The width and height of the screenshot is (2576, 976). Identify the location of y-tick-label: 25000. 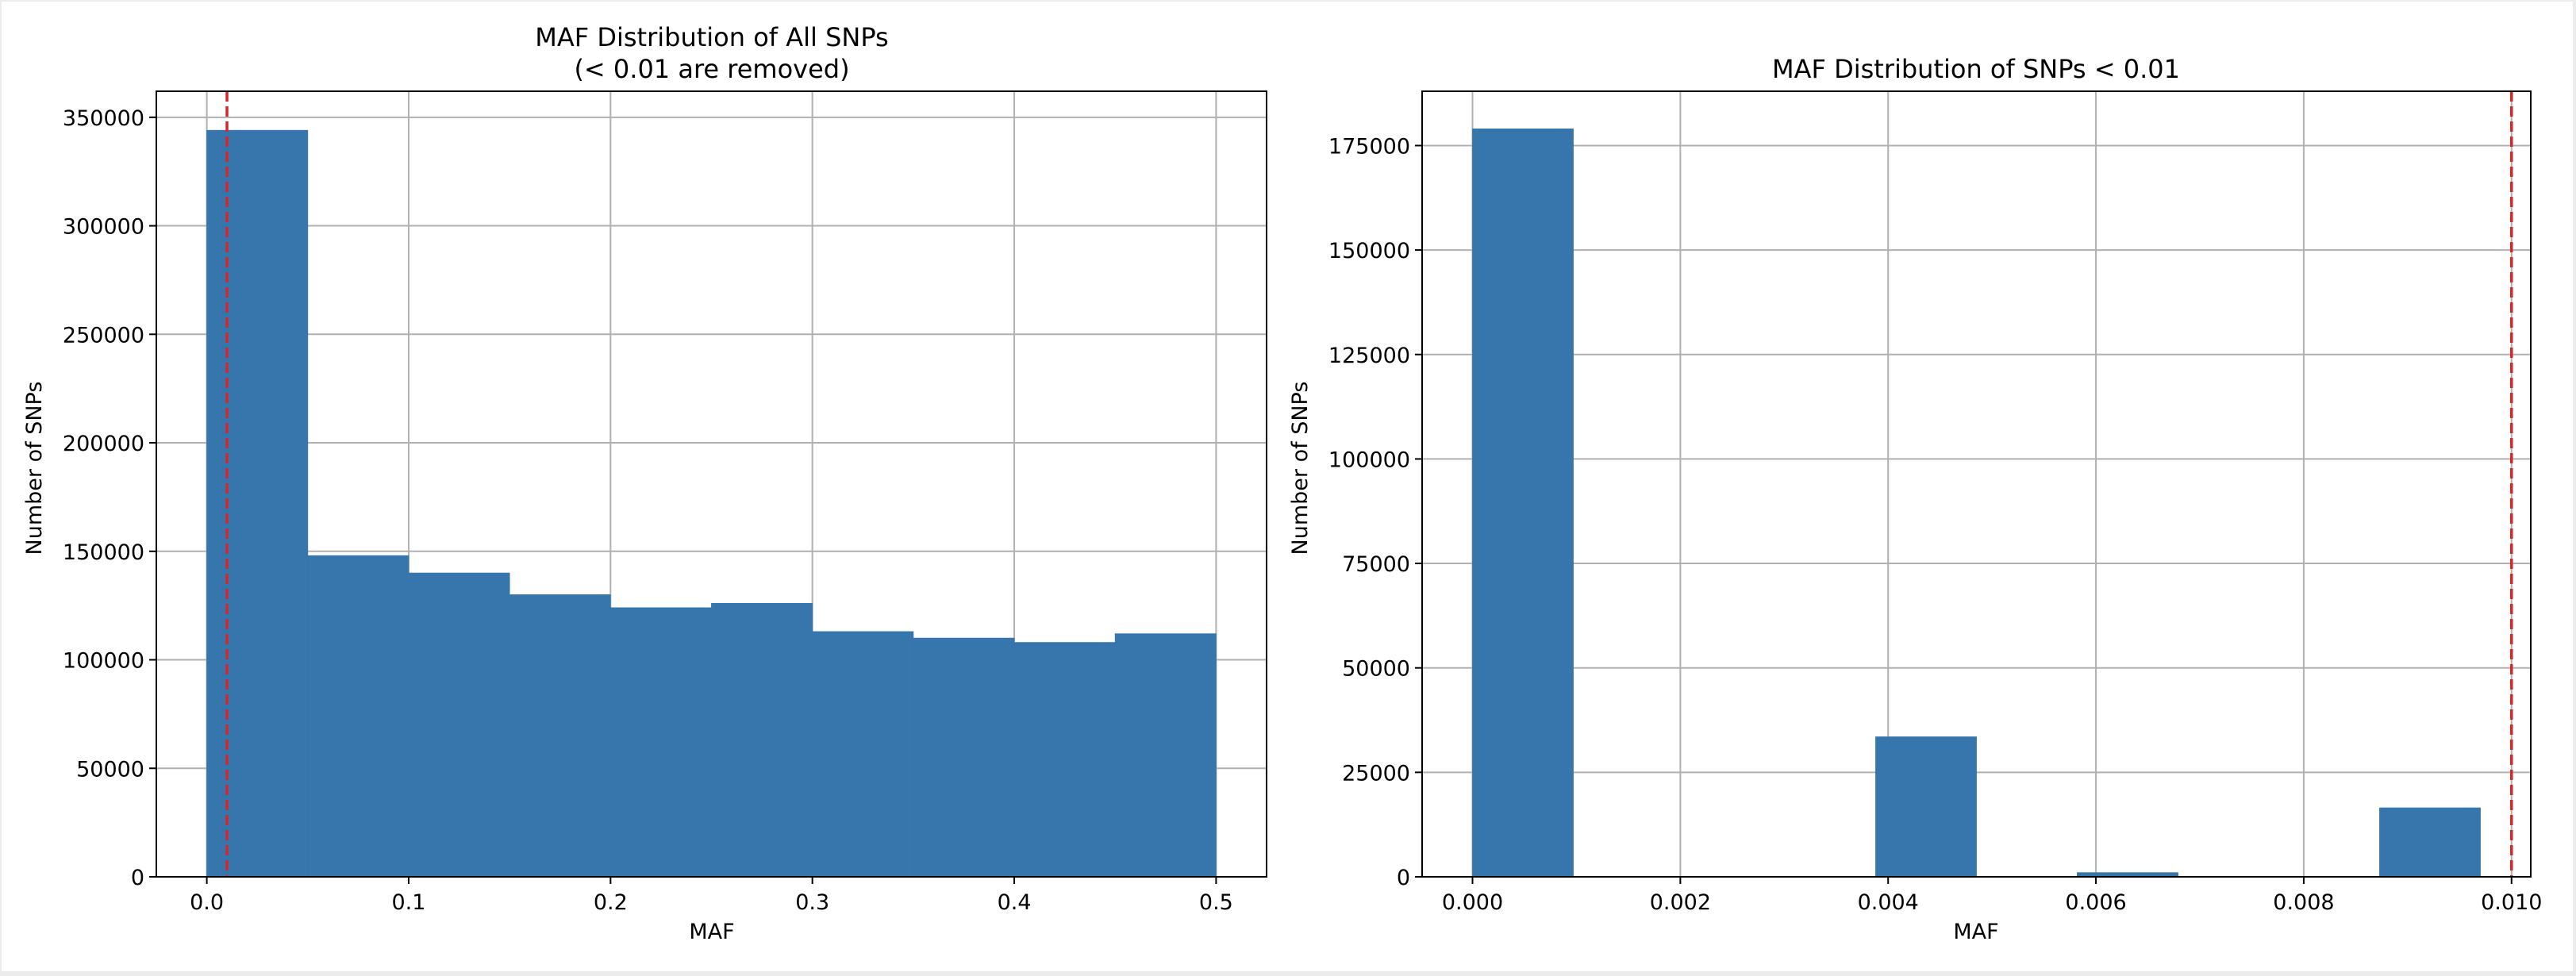
(1376, 773).